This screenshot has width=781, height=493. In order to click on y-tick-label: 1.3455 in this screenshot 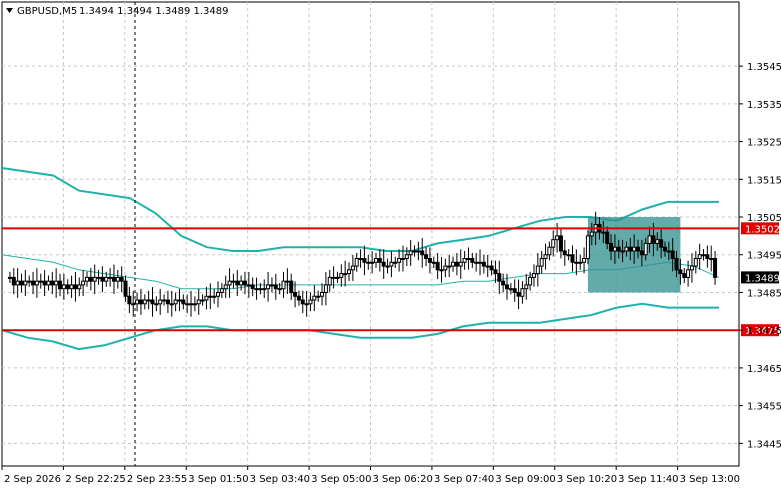, I will do `click(764, 407)`.